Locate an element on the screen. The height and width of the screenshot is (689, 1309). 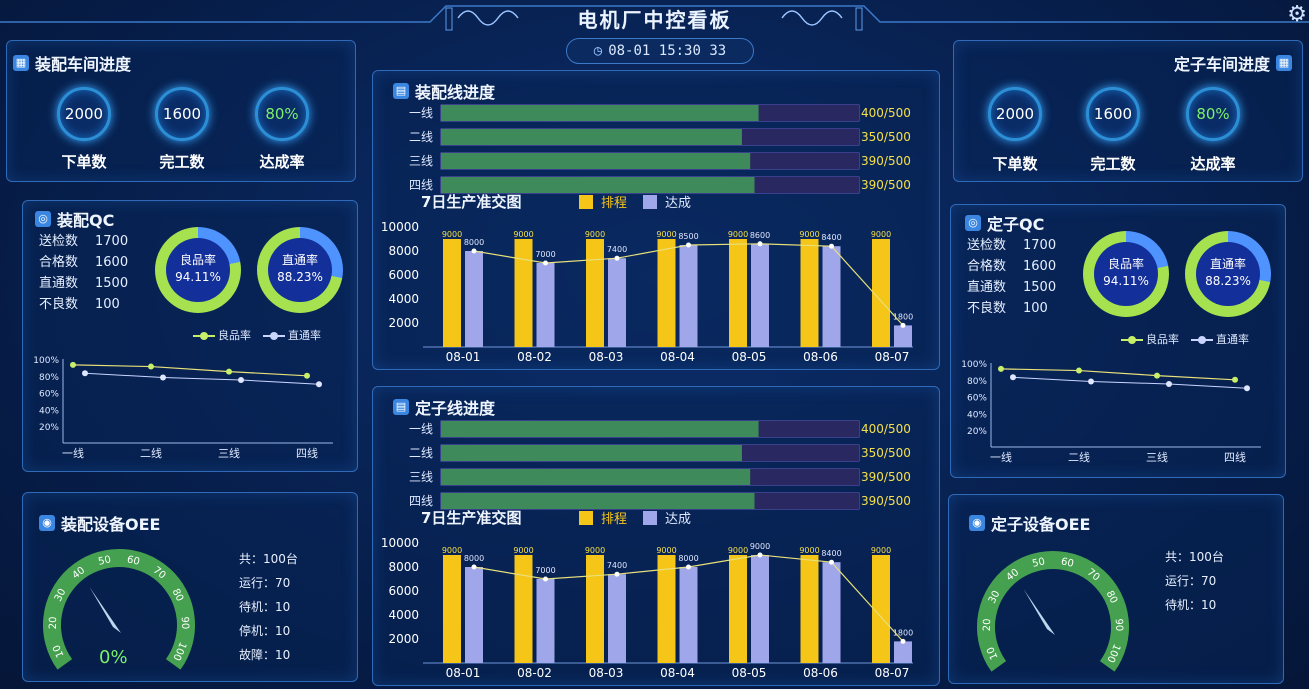
bar-label-achieved: 7400 is located at coordinates (617, 249).